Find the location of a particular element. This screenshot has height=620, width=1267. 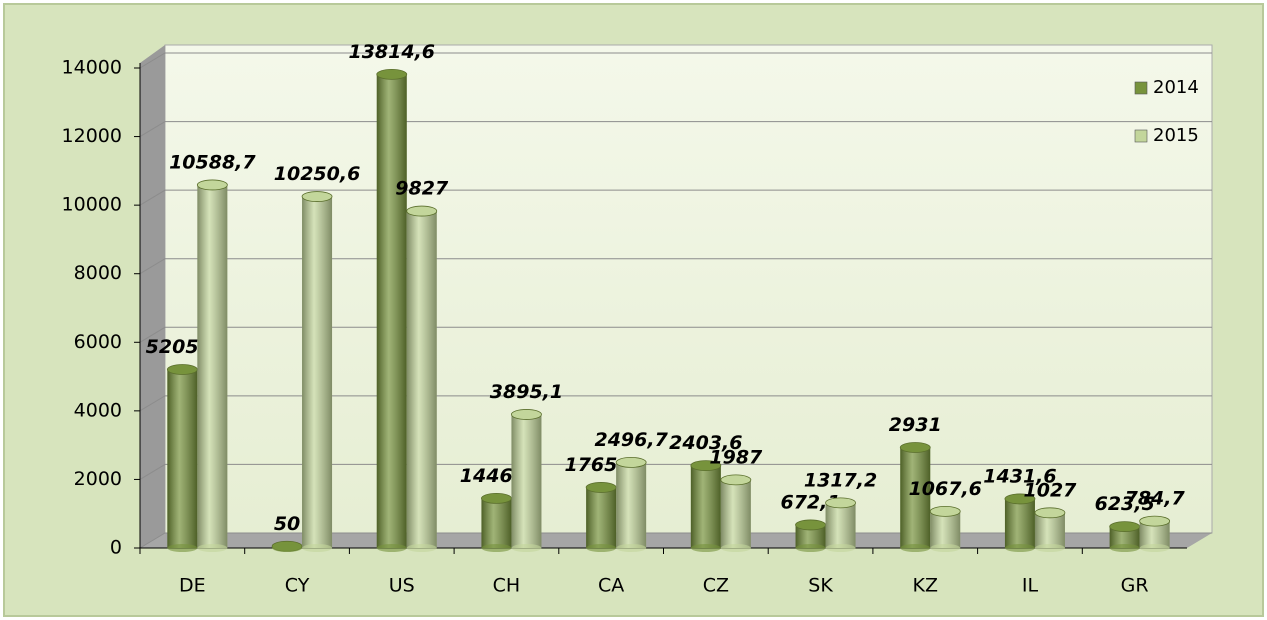

value-label: 3895,1 is located at coordinates (526, 392).